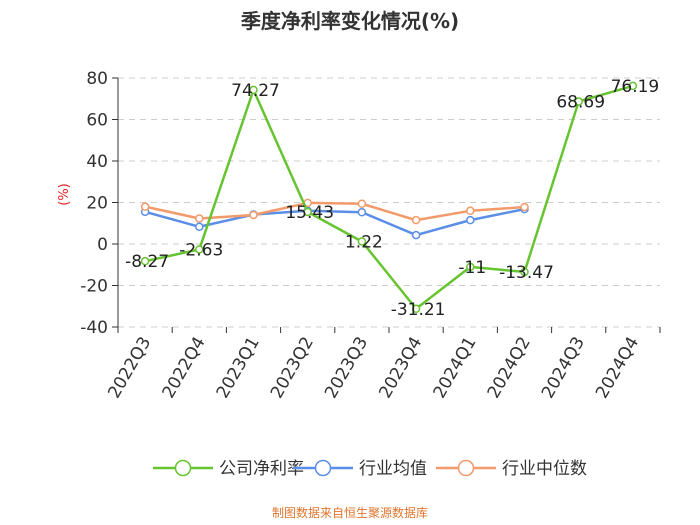 Image resolution: width=700 pixels, height=525 pixels. I want to click on y-axis-label: (%), so click(64, 194).